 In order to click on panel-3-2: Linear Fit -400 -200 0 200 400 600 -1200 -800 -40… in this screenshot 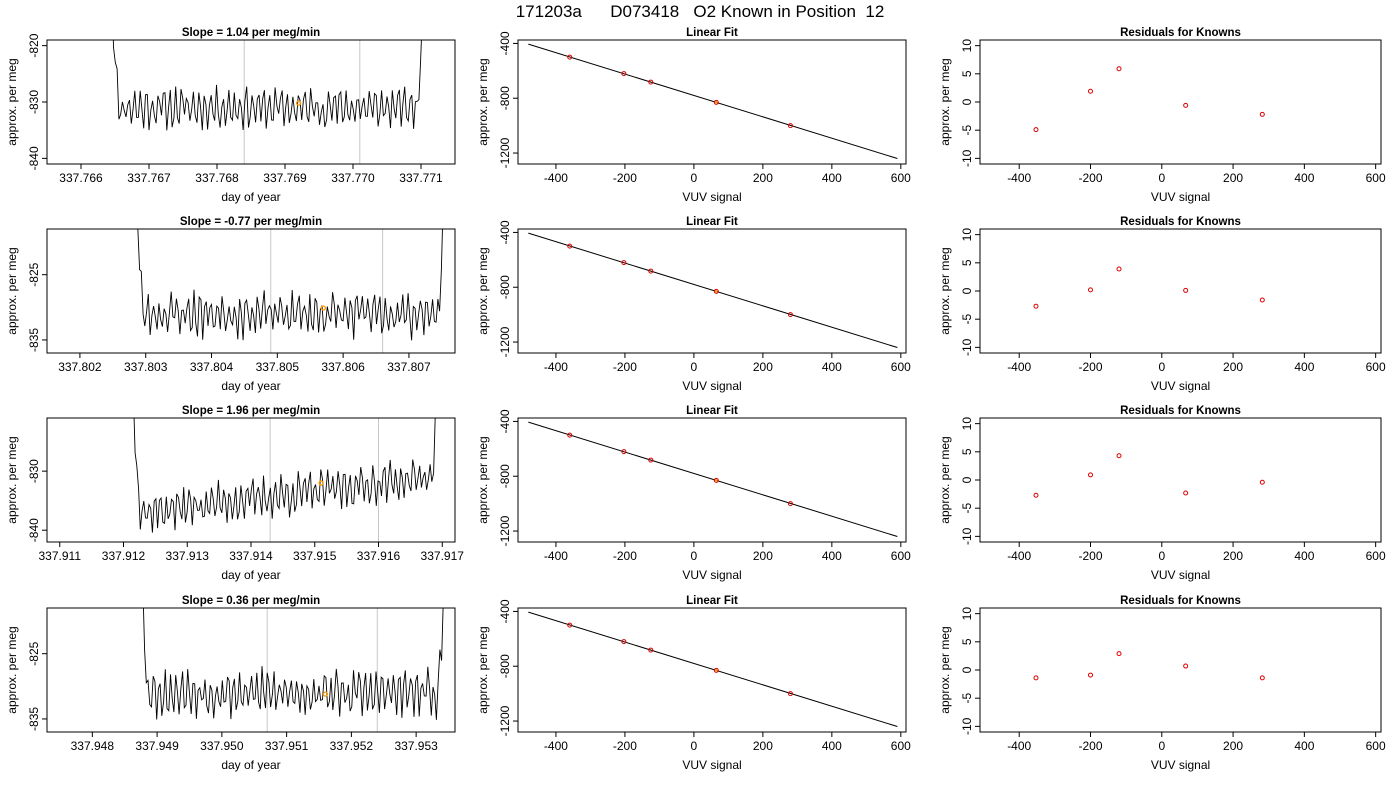, I will do `click(693, 493)`.